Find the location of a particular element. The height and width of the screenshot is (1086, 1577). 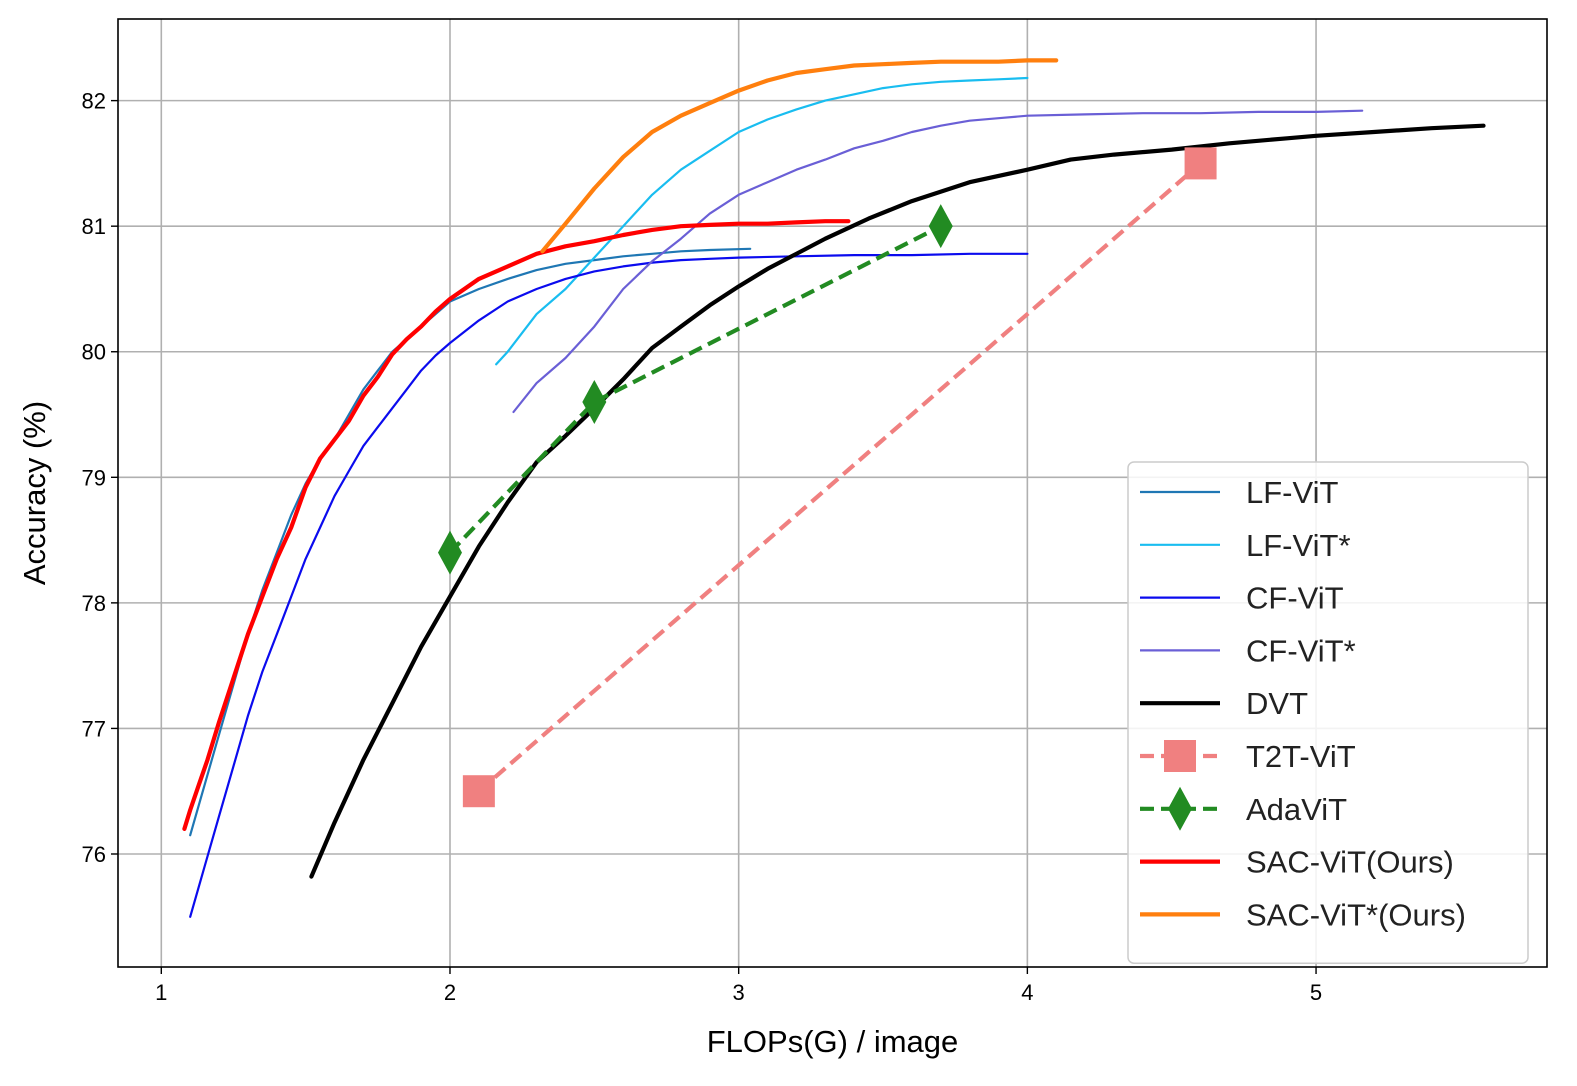

legend-marker-t2t-vit is located at coordinates (1180, 756).